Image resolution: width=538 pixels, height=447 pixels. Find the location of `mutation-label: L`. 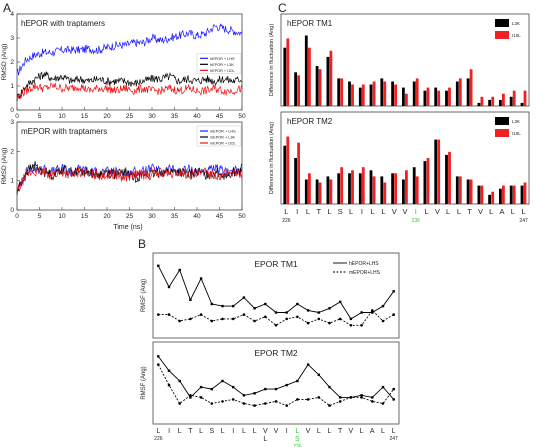

mutation-label: L is located at coordinates (265, 439).